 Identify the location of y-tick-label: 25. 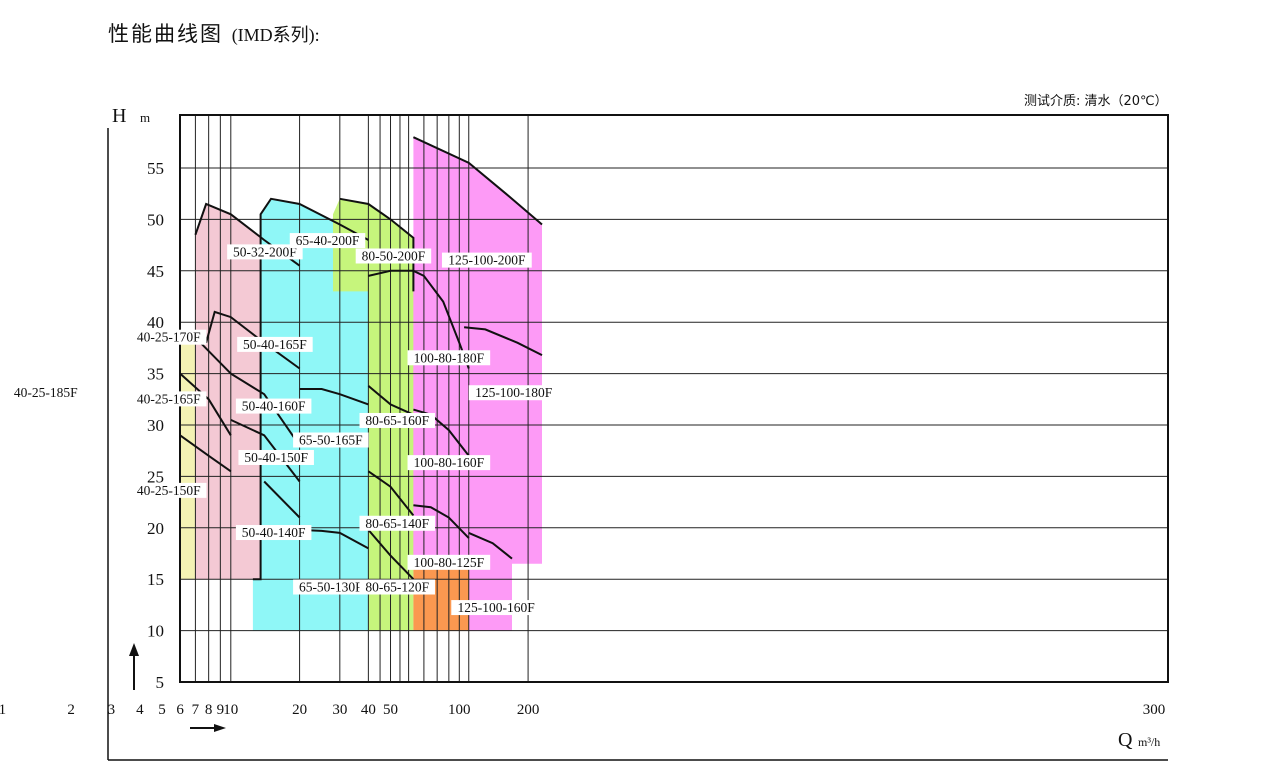
(155, 476).